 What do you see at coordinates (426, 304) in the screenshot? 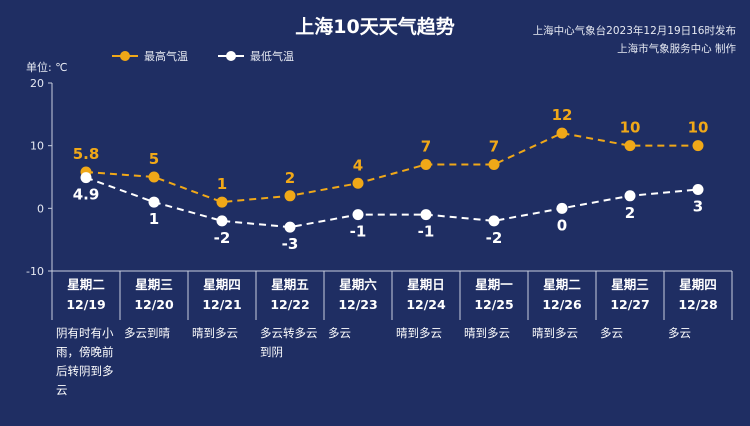
I see `date-label: 12/24` at bounding box center [426, 304].